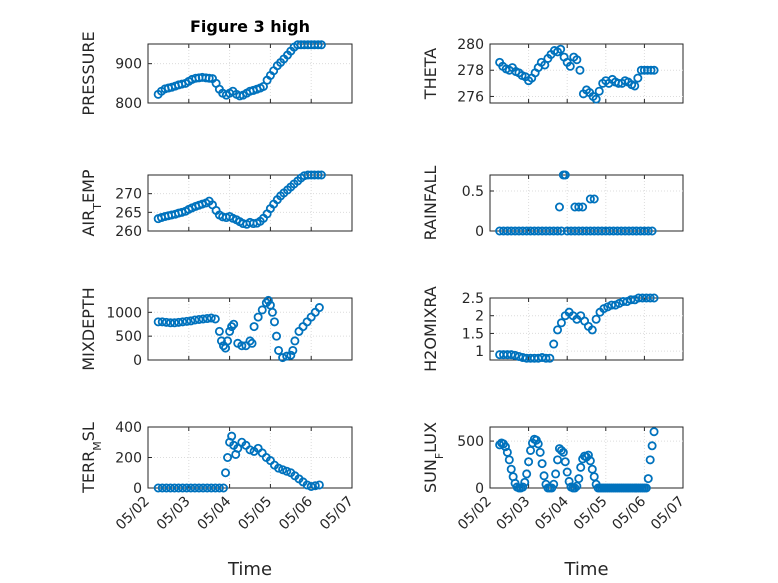  I want to click on subplot-1: 800 900 PRESSURE Figure 3 high, so click(216, 66).